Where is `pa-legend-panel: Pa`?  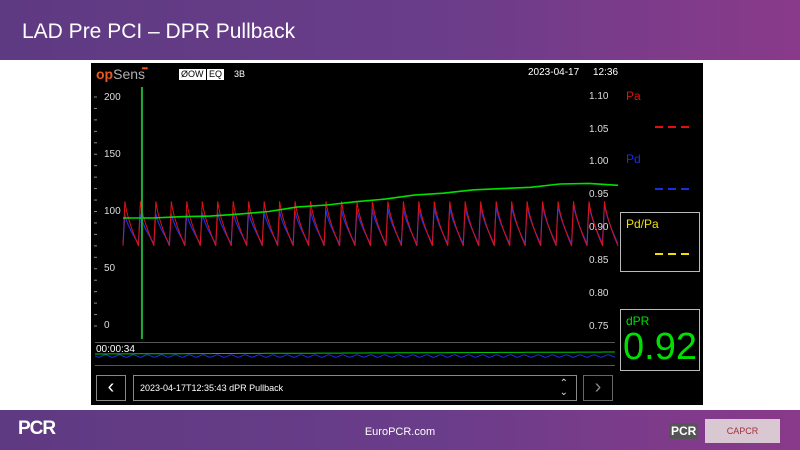 pa-legend-panel: Pa is located at coordinates (660, 111).